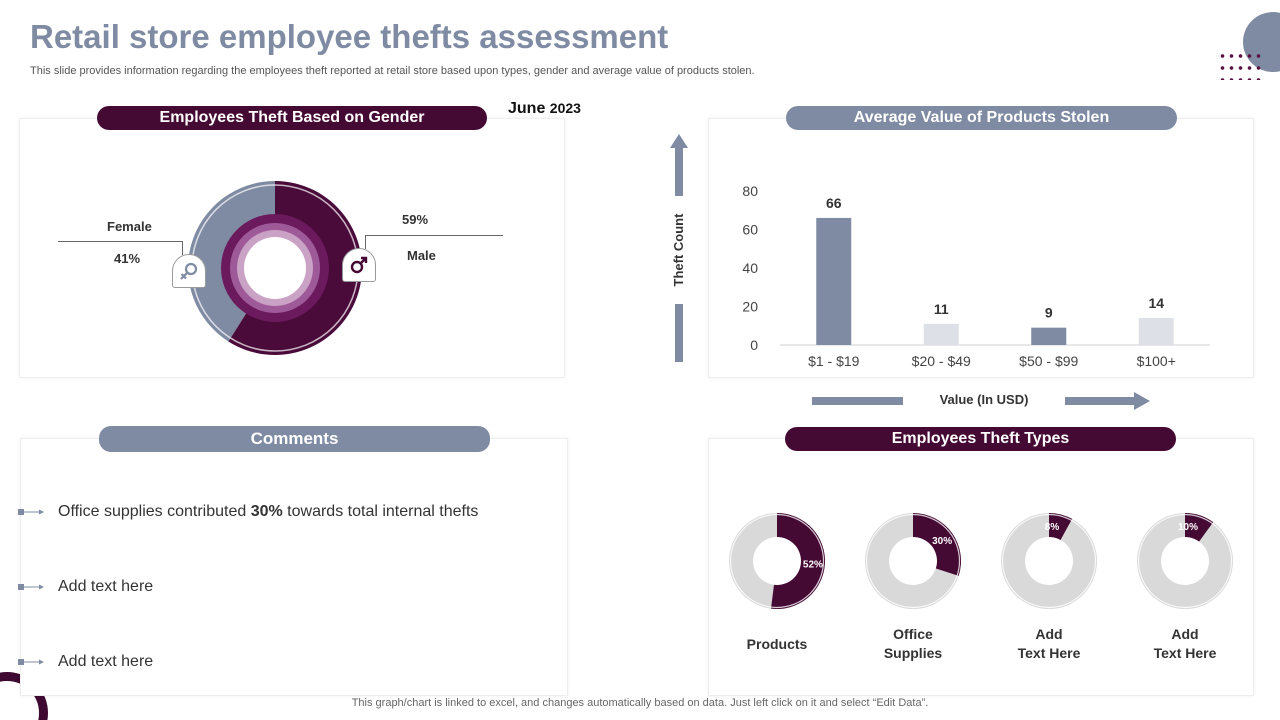 The image size is (1280, 720). I want to click on female-callout-line-vertical, so click(182, 248).